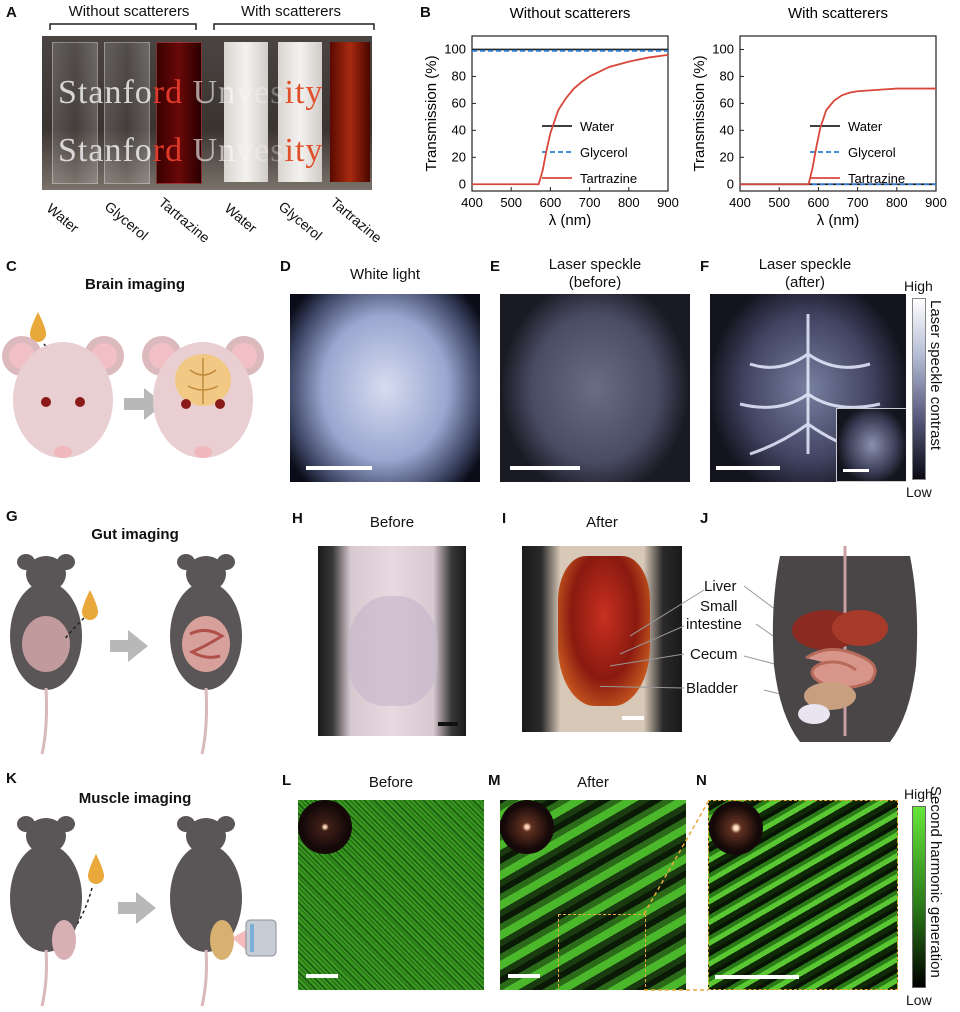 The height and width of the screenshot is (1012, 960). I want to click on group-label-without-scatterers: Without scatterers, so click(129, 11).